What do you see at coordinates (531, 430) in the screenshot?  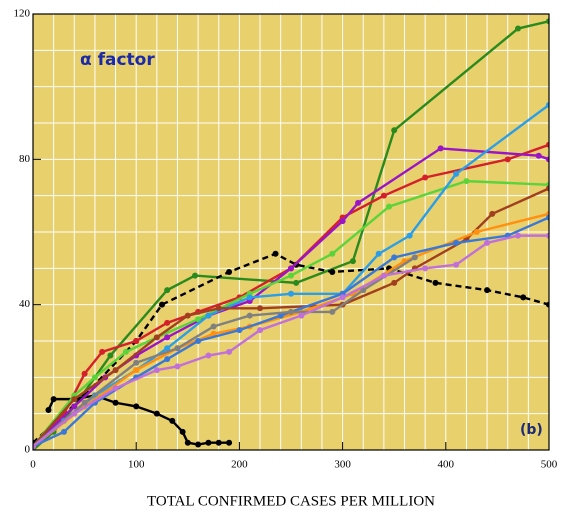 I see `annotation: (b)` at bounding box center [531, 430].